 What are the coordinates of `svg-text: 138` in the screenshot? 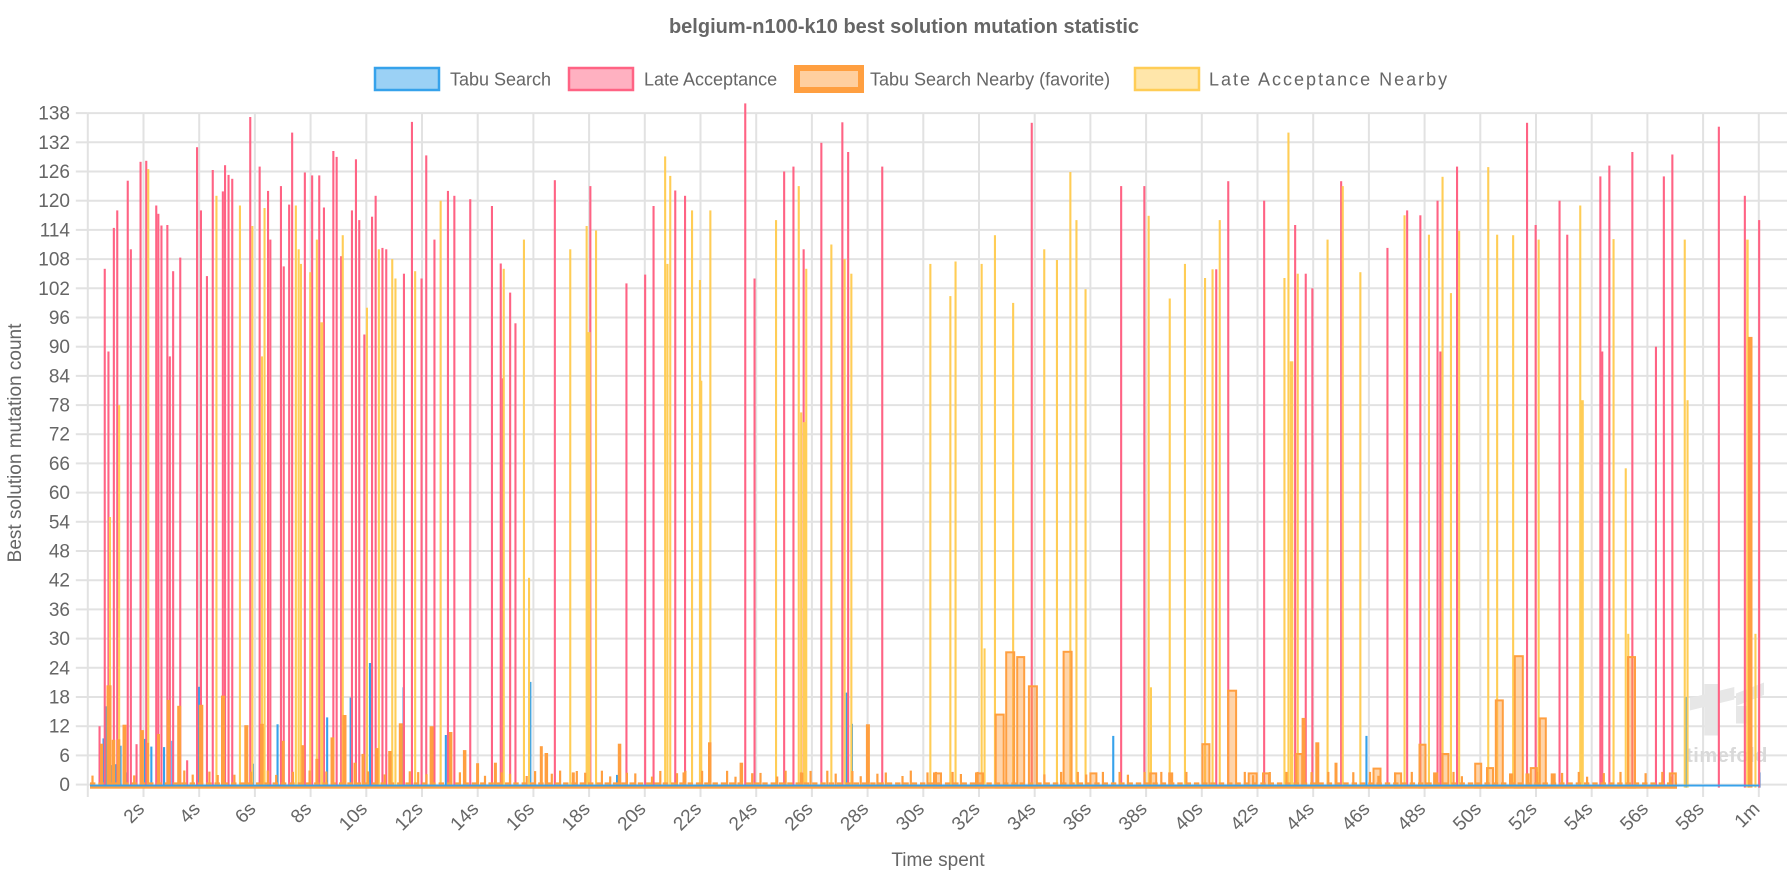 It's located at (54, 114).